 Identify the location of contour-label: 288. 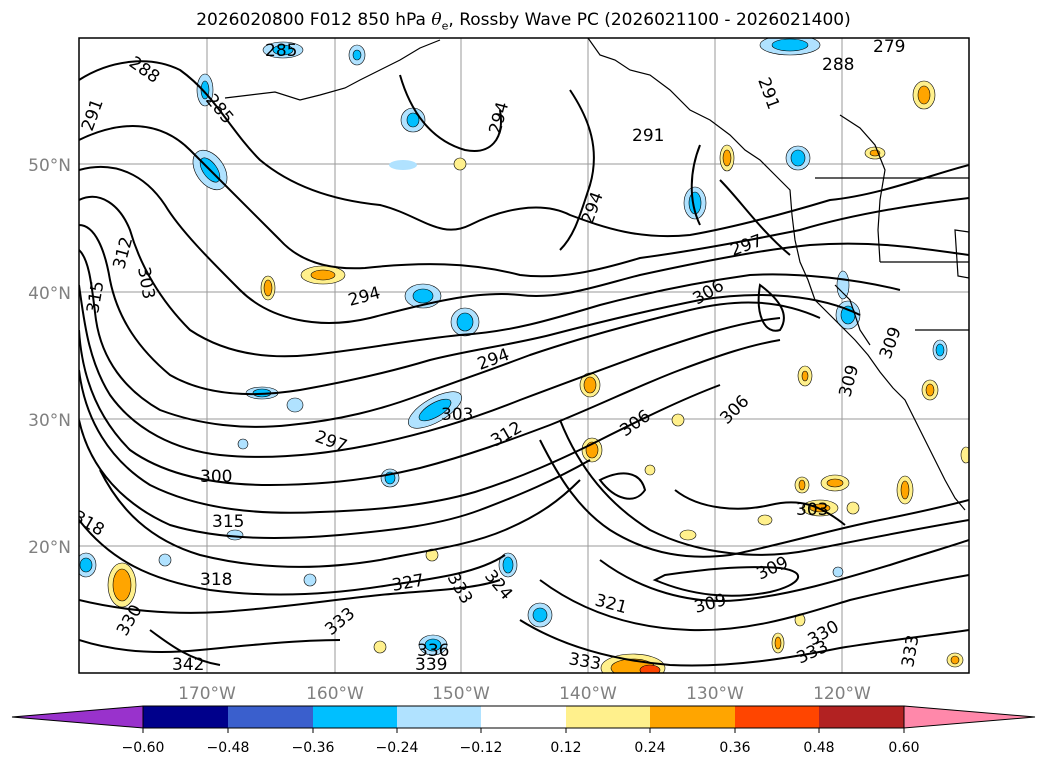
(838, 65).